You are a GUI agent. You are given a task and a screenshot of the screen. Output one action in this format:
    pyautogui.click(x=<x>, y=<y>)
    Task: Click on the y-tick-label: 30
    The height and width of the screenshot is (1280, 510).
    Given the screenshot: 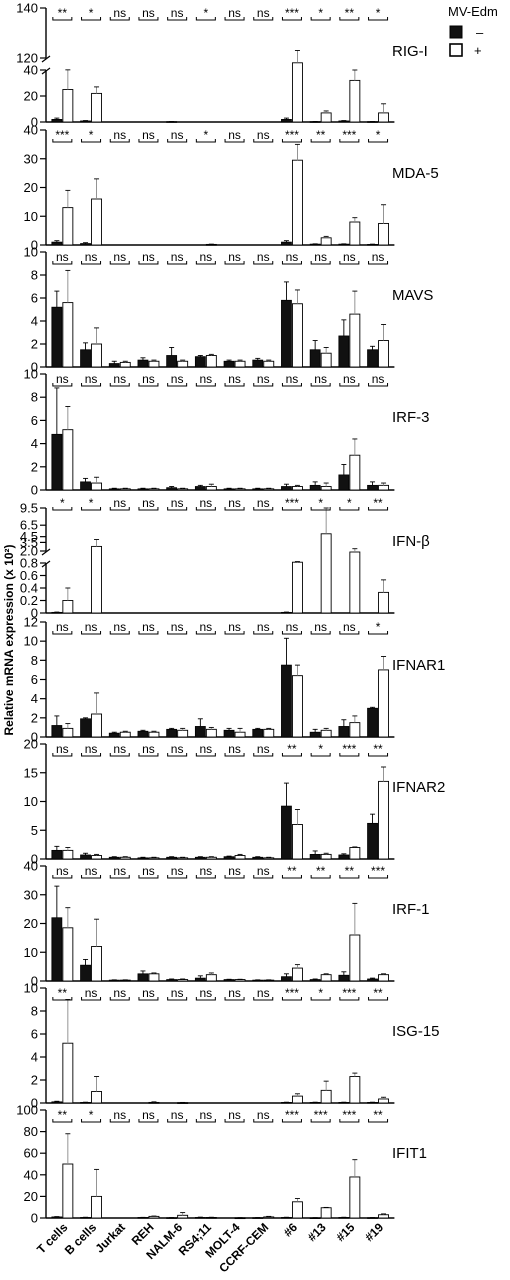 What is the action you would take?
    pyautogui.click(x=31, y=894)
    